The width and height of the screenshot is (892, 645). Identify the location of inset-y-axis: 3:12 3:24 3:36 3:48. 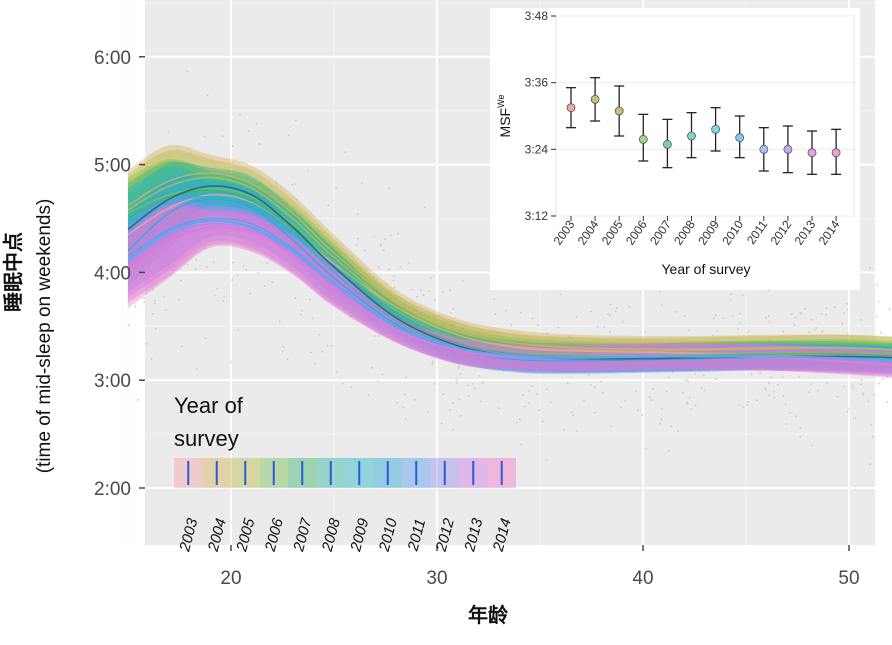
(540, 116).